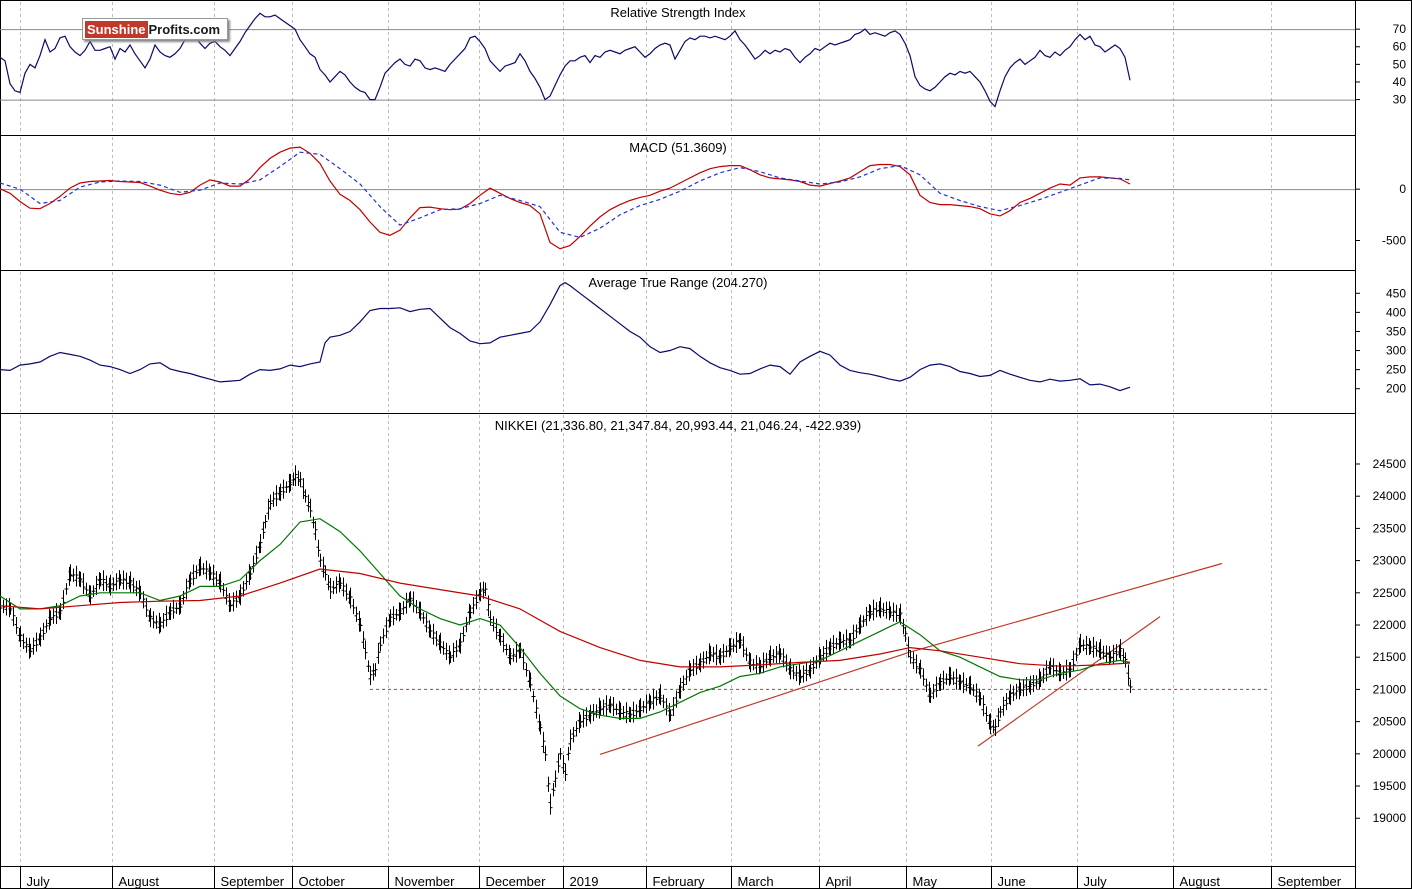 This screenshot has width=1412, height=889. I want to click on value-tick-label: 0, so click(1402, 189).